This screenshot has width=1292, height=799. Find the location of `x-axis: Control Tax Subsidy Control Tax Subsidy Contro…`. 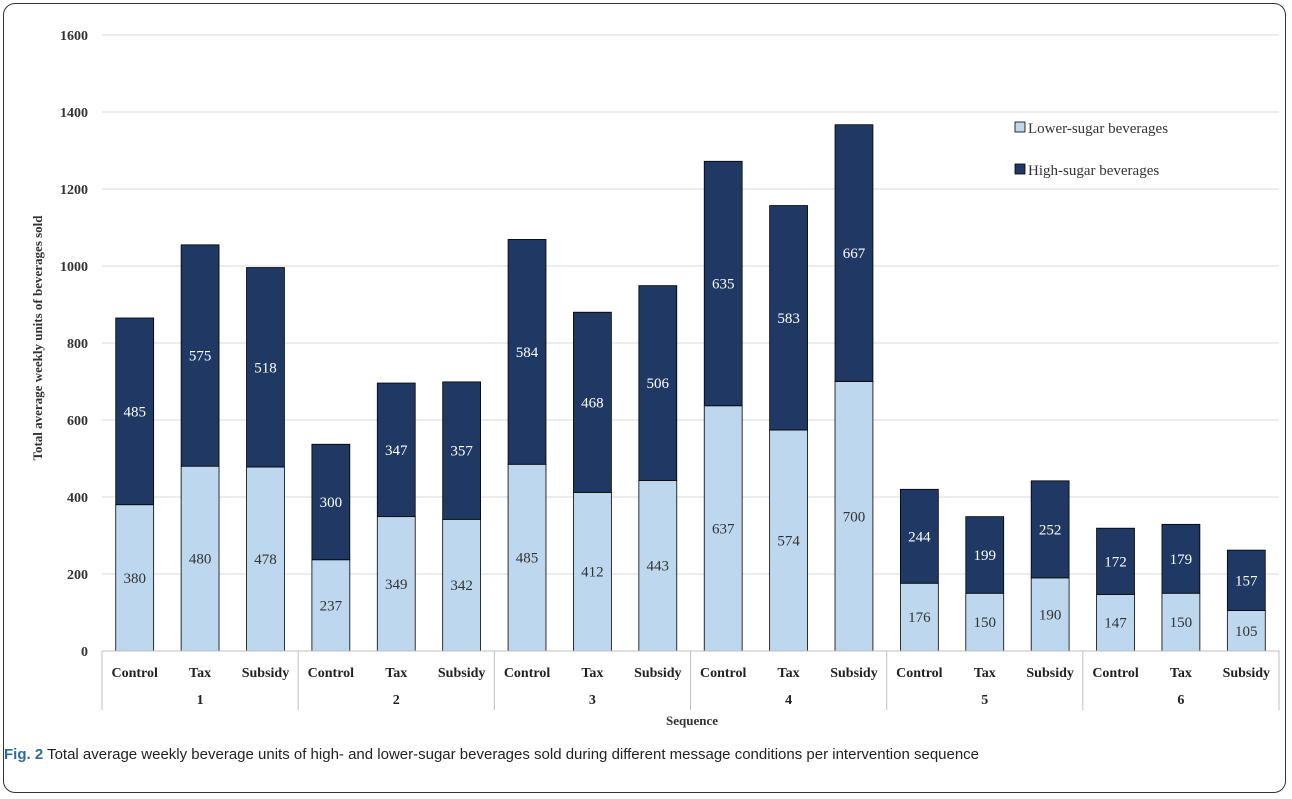

x-axis: Control Tax Subsidy Control Tax Subsidy Contro… is located at coordinates (690, 680).